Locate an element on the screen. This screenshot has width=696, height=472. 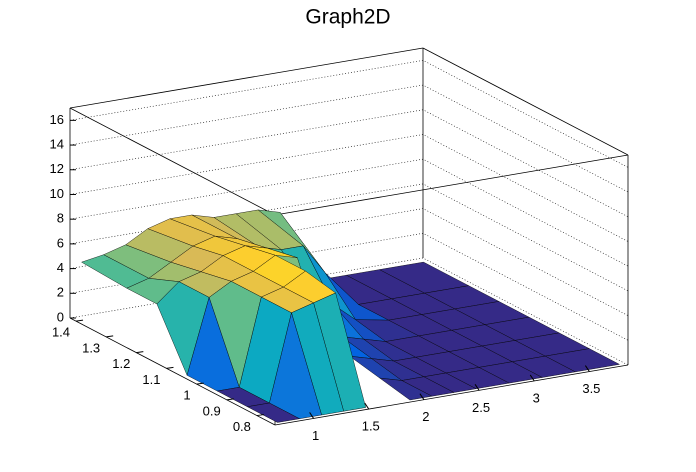
y-tick-label: 1.3 is located at coordinates (91, 347).